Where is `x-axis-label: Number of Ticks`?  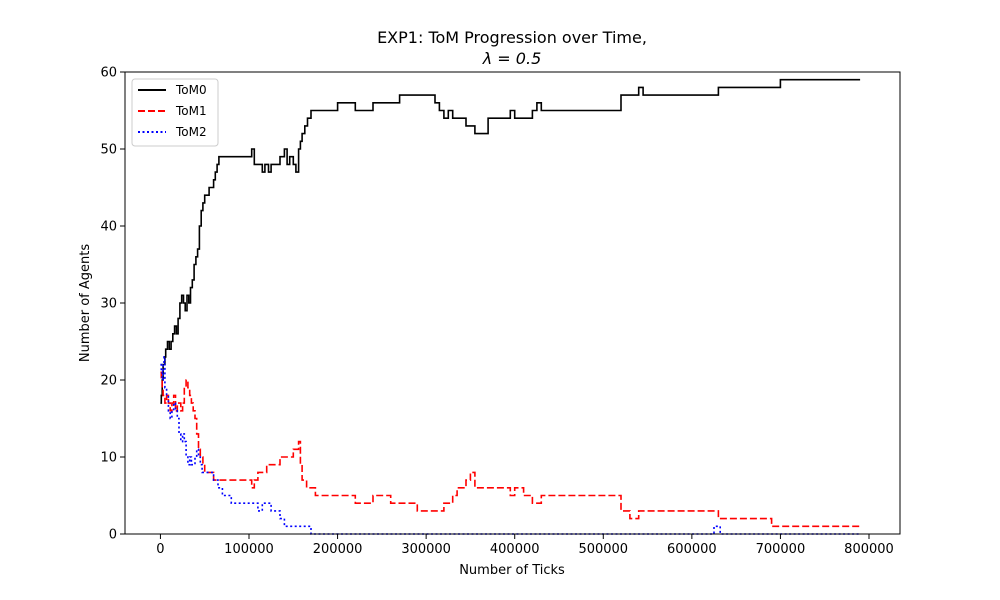 x-axis-label: Number of Ticks is located at coordinates (512, 570).